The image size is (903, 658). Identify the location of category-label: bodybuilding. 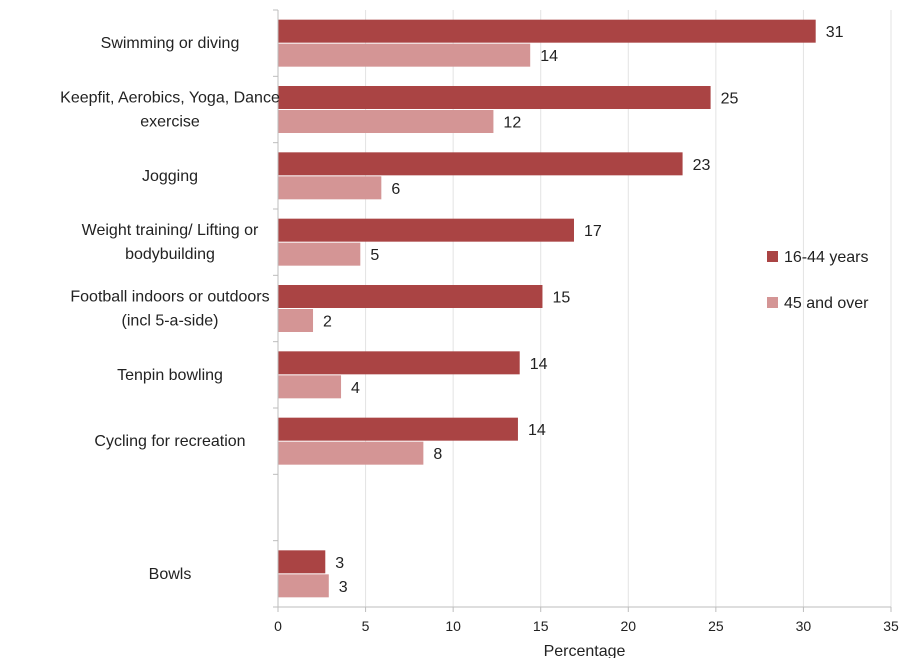
(170, 254).